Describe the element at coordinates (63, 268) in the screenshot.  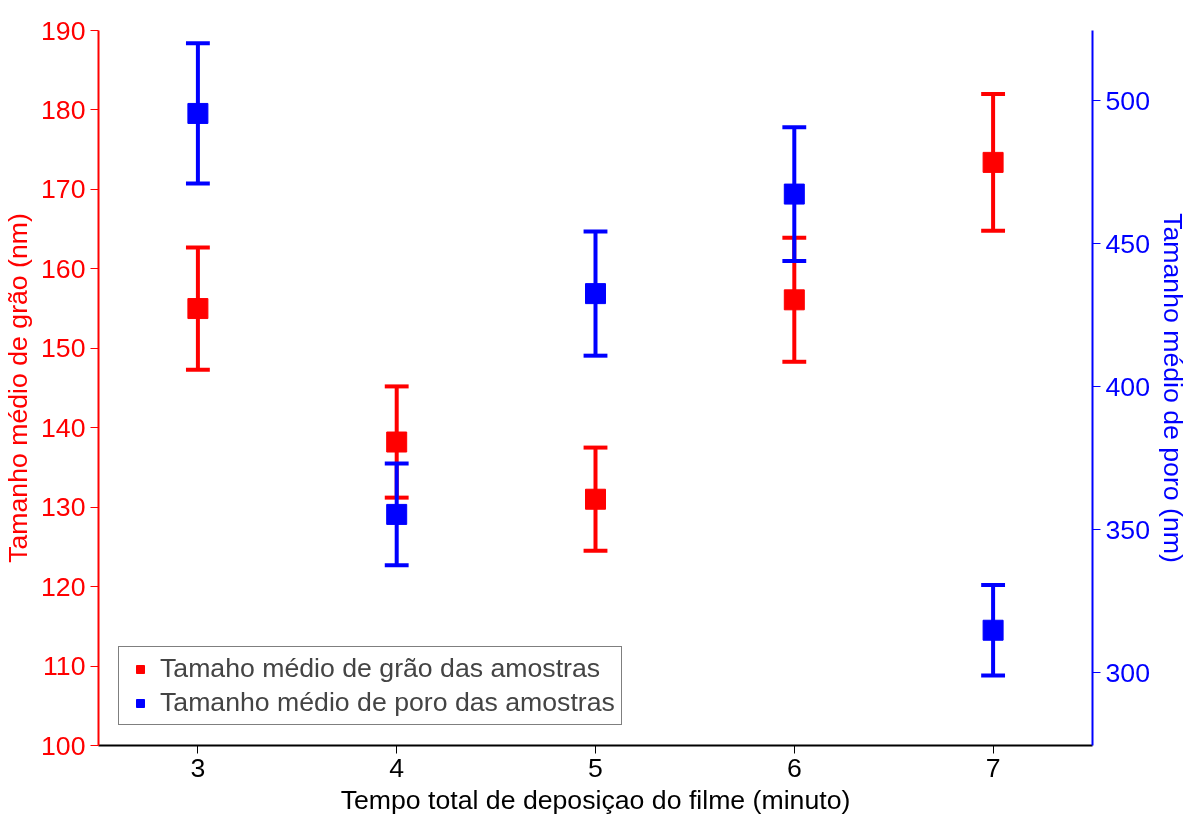
I see `y-tick-label: 160` at that location.